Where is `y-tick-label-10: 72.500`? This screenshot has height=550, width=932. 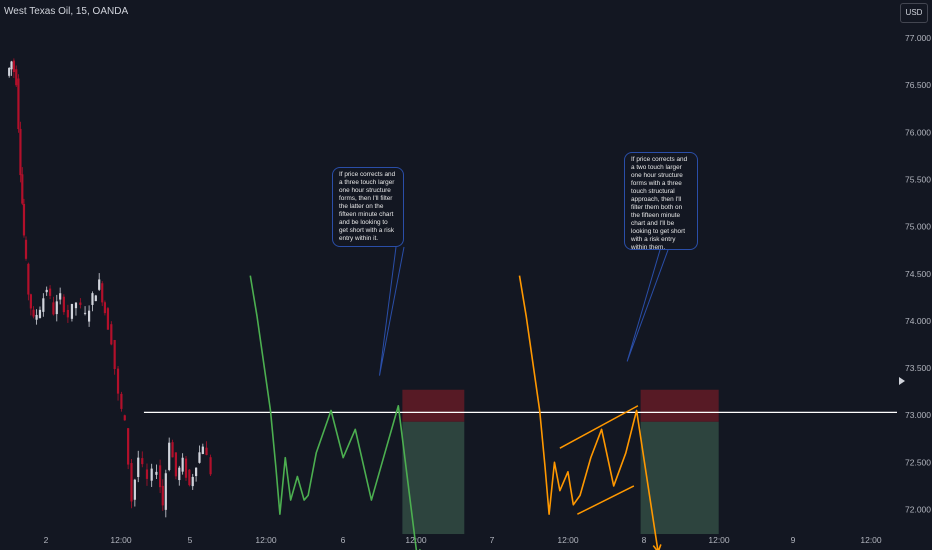 y-tick-label-10: 72.500 is located at coordinates (918, 462).